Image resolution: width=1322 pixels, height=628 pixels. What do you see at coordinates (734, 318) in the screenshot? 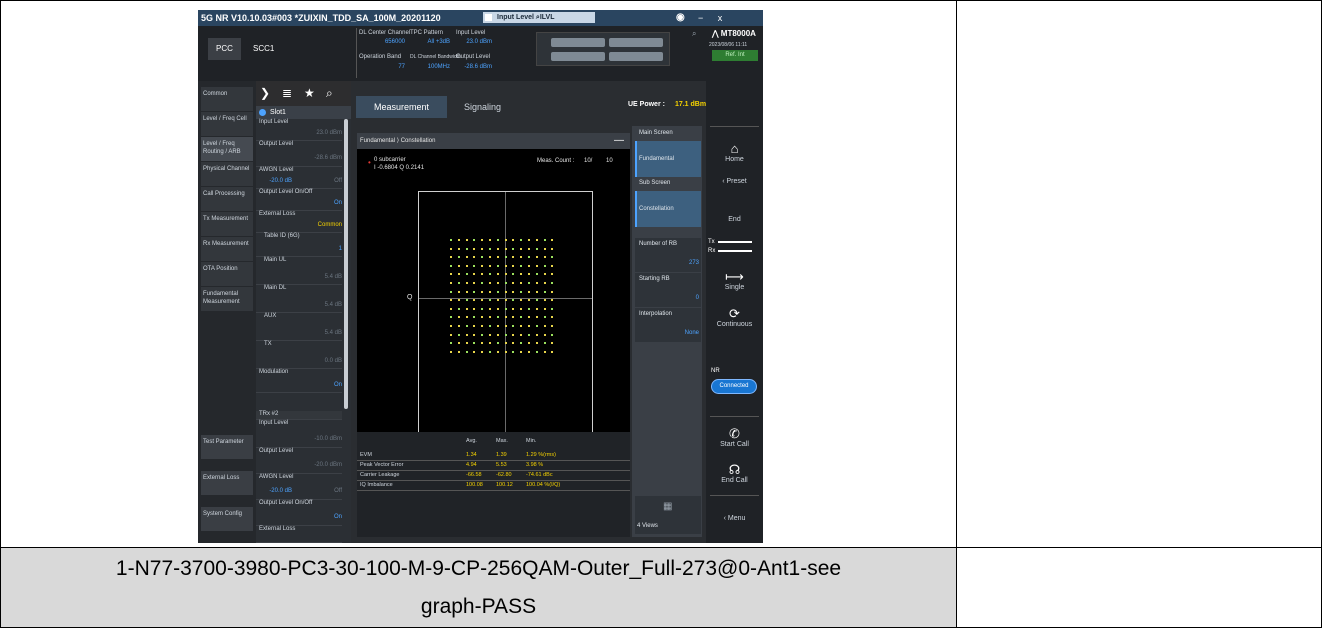
I see `continuous-button: ⟳ Continuous` at bounding box center [734, 318].